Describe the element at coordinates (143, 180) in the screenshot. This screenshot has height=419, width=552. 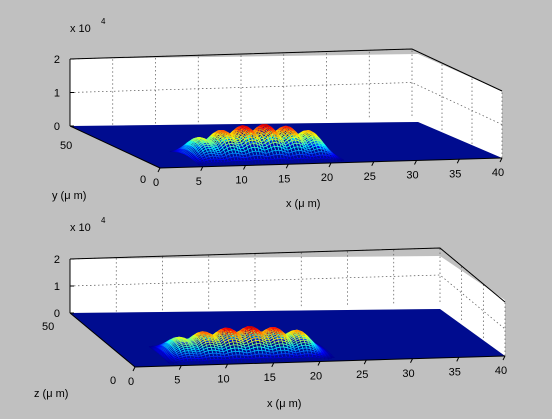
I see `top-y-tick-0: 0` at that location.